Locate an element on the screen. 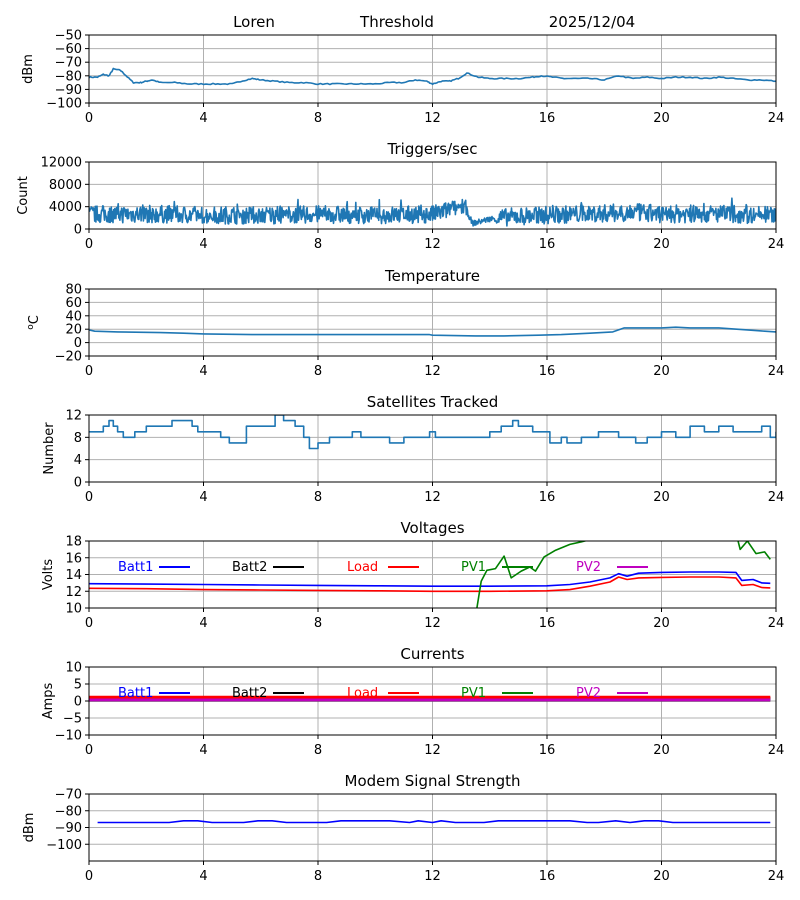 The height and width of the screenshot is (900, 800). legend: Batt1 Batt2 Load PV1 PV2 is located at coordinates (383, 567).